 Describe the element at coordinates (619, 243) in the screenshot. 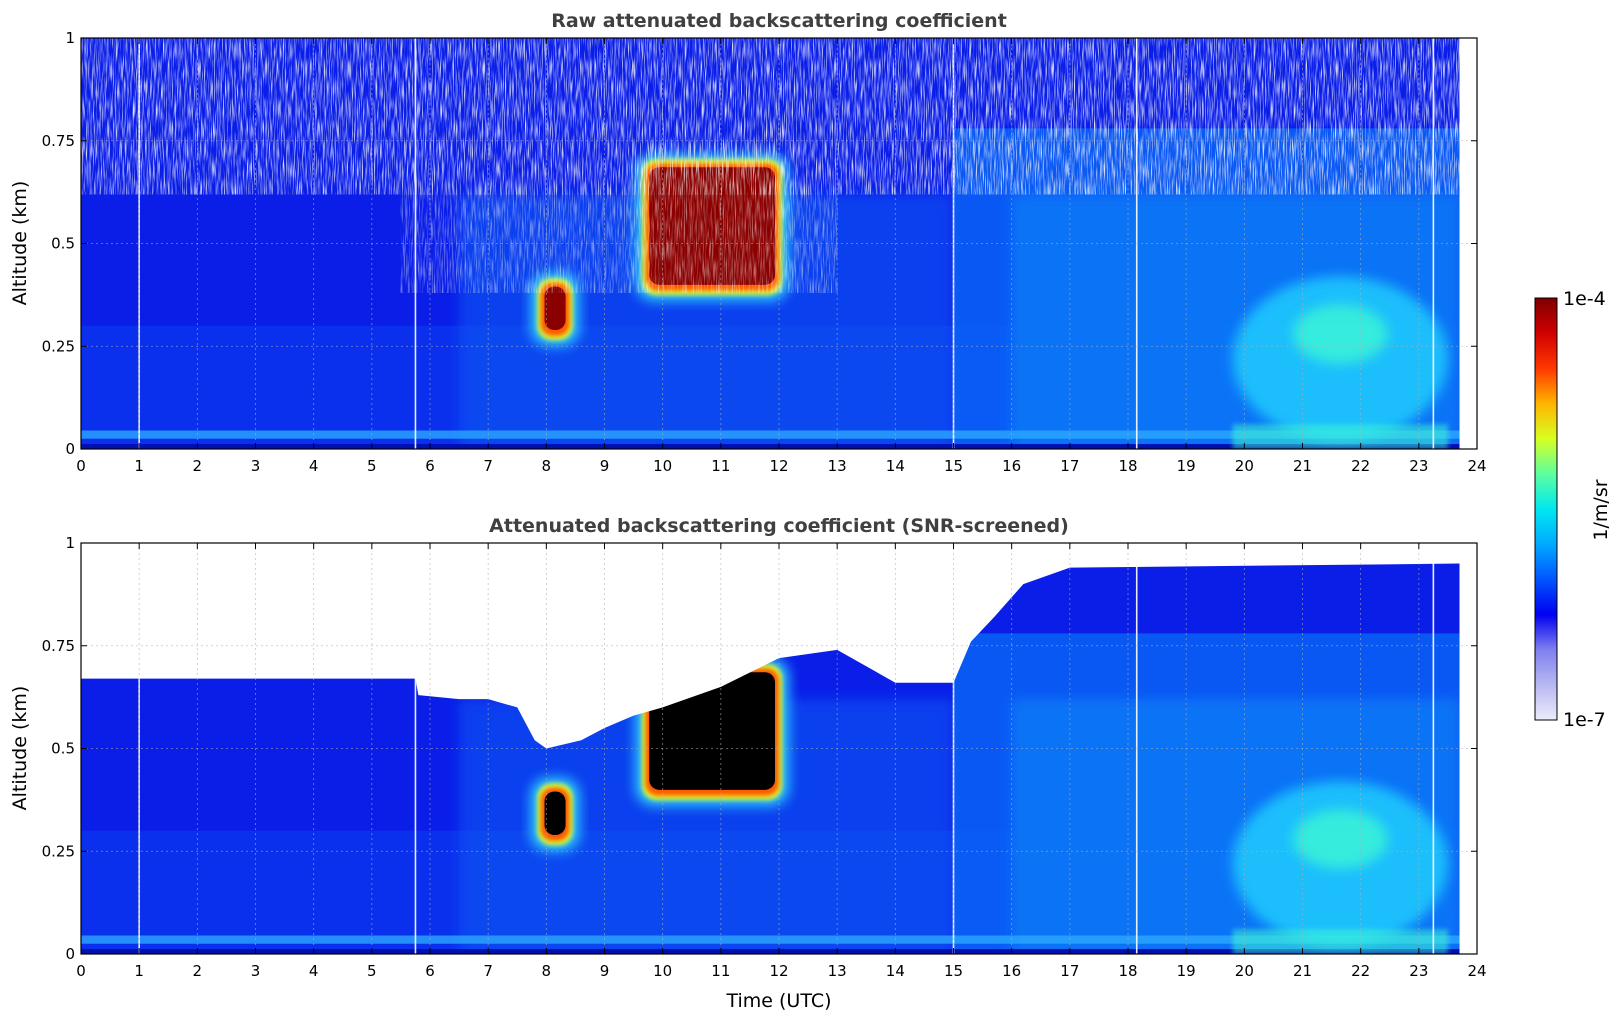

I see `noise-speckle-mid` at that location.